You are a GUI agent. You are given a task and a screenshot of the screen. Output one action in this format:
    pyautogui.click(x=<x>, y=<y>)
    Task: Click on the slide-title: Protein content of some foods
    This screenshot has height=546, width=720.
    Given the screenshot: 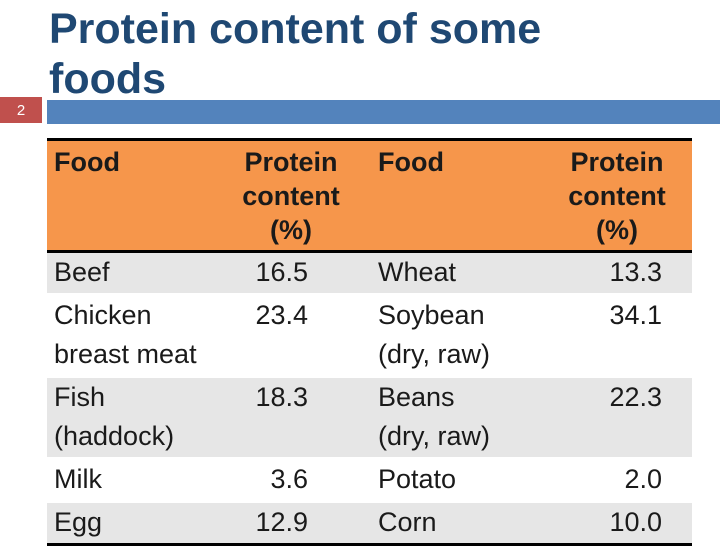 What is the action you would take?
    pyautogui.click(x=295, y=54)
    